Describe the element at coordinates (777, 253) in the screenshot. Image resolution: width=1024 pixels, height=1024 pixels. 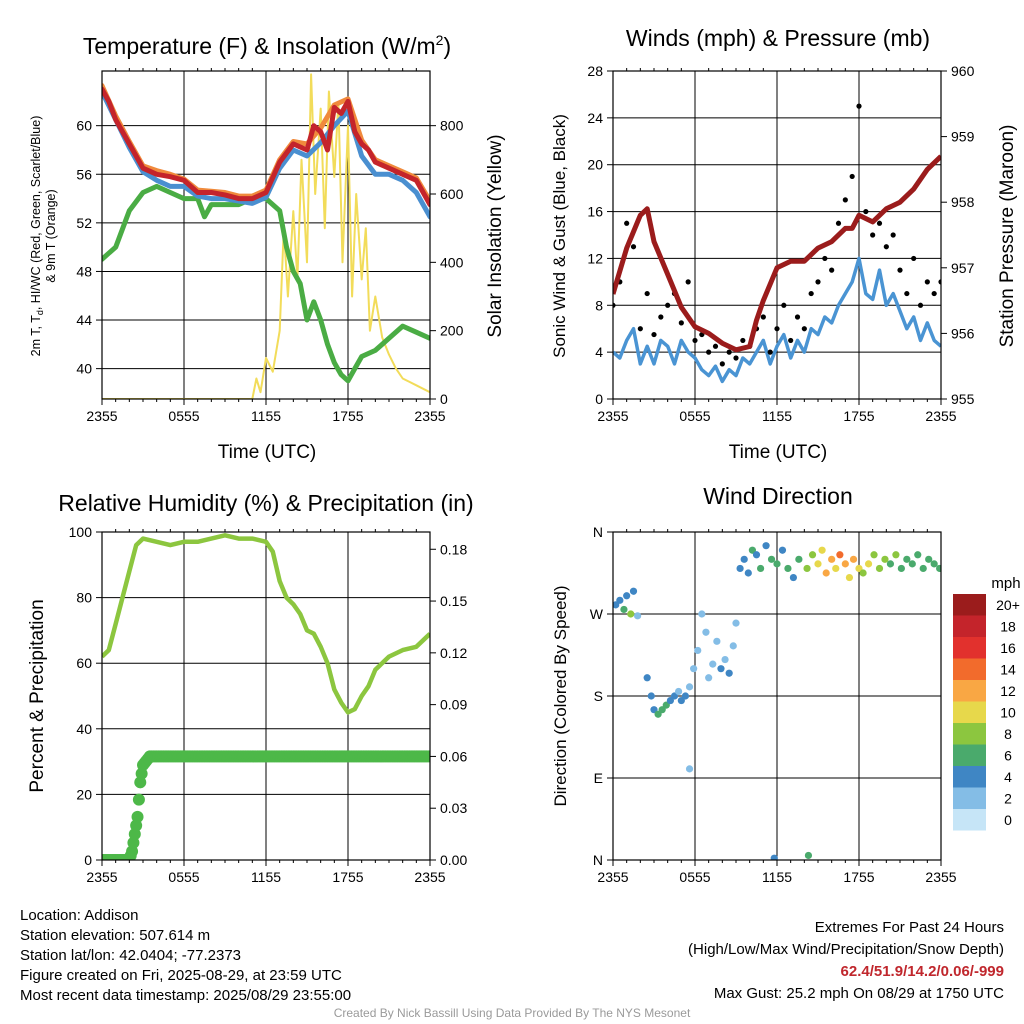
I see `pressure-line` at that location.